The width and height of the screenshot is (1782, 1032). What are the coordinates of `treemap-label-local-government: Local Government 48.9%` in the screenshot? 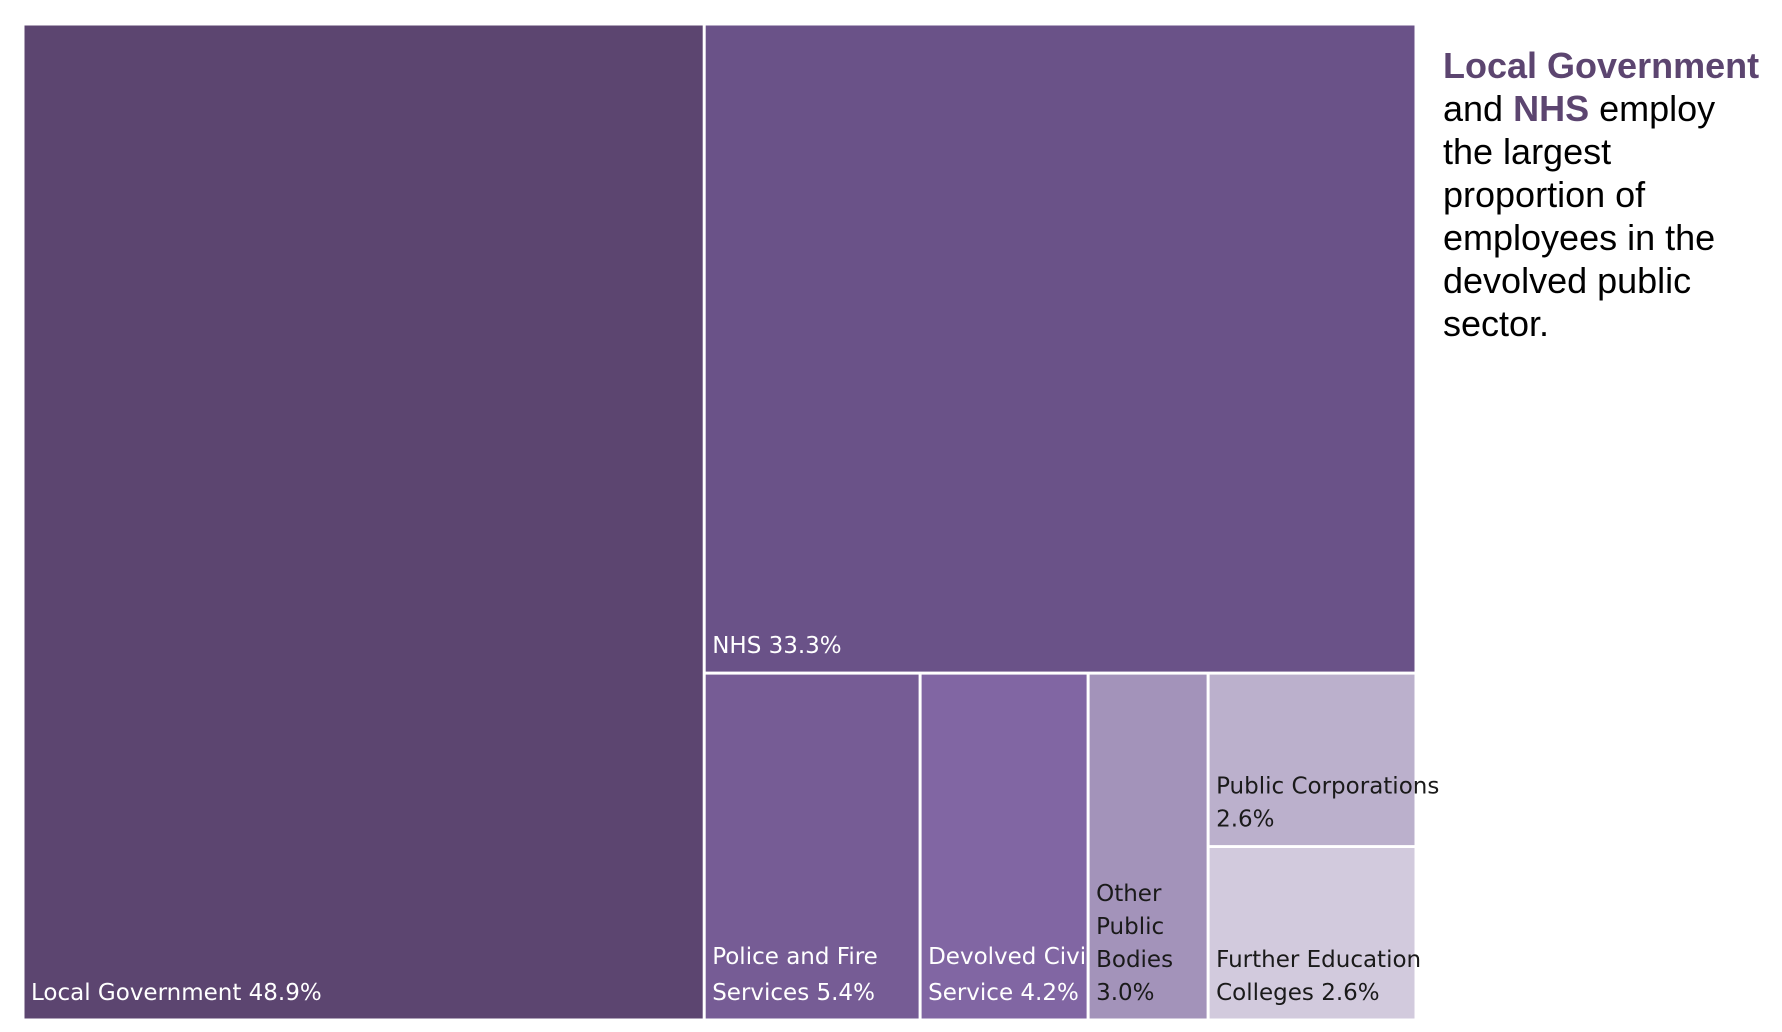 It's located at (176, 993).